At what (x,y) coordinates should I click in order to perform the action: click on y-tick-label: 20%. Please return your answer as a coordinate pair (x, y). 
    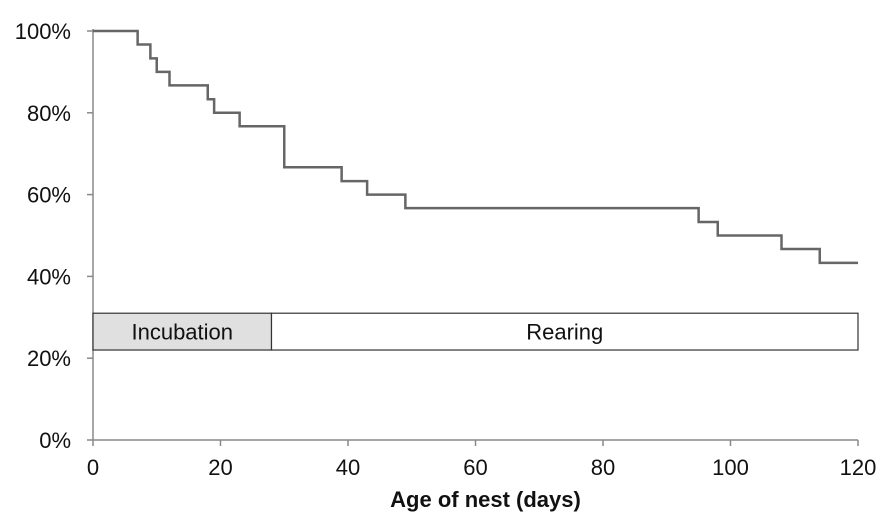
    Looking at the image, I should click on (49, 358).